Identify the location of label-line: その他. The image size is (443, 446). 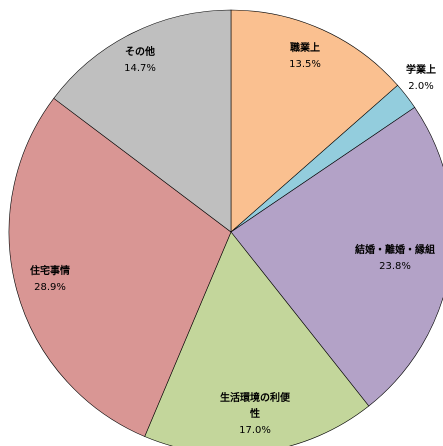
(140, 51).